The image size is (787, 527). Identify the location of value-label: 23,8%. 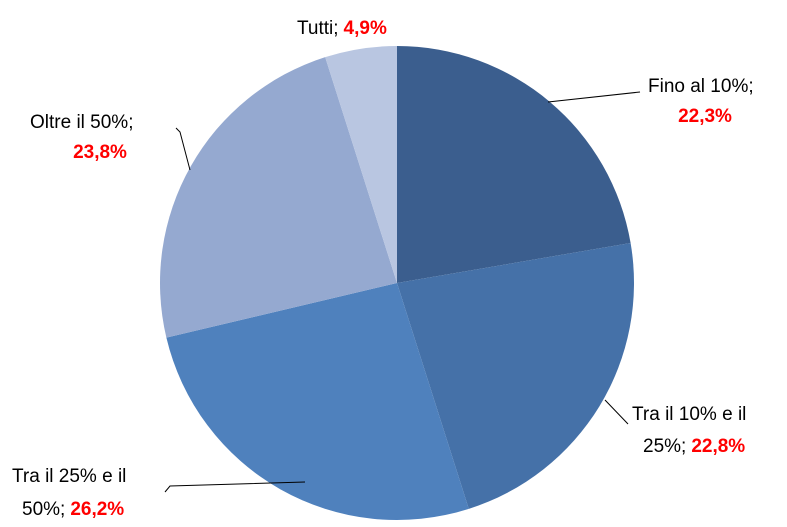
(100, 152).